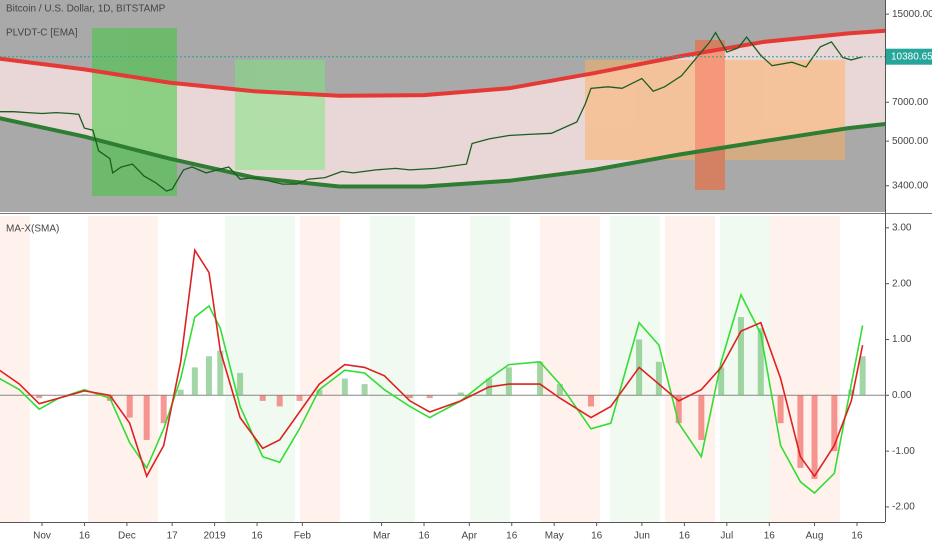 The height and width of the screenshot is (550, 932). I want to click on y-tick-label: 3.00, so click(902, 227).